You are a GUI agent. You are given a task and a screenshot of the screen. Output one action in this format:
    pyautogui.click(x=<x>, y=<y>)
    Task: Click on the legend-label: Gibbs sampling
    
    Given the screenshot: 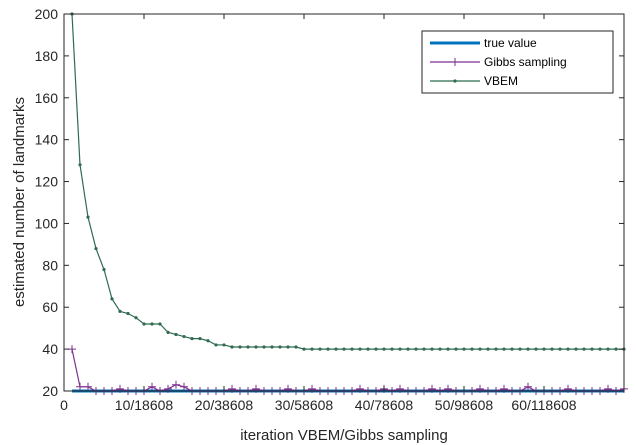 What is the action you would take?
    pyautogui.click(x=525, y=62)
    